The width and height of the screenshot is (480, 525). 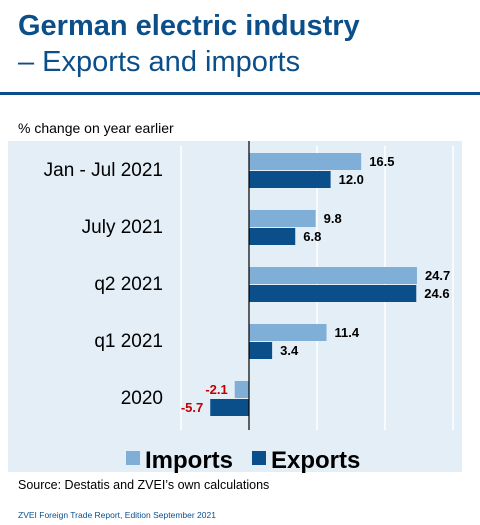 What do you see at coordinates (315, 460) in the screenshot?
I see `legend-label-exports: Exports` at bounding box center [315, 460].